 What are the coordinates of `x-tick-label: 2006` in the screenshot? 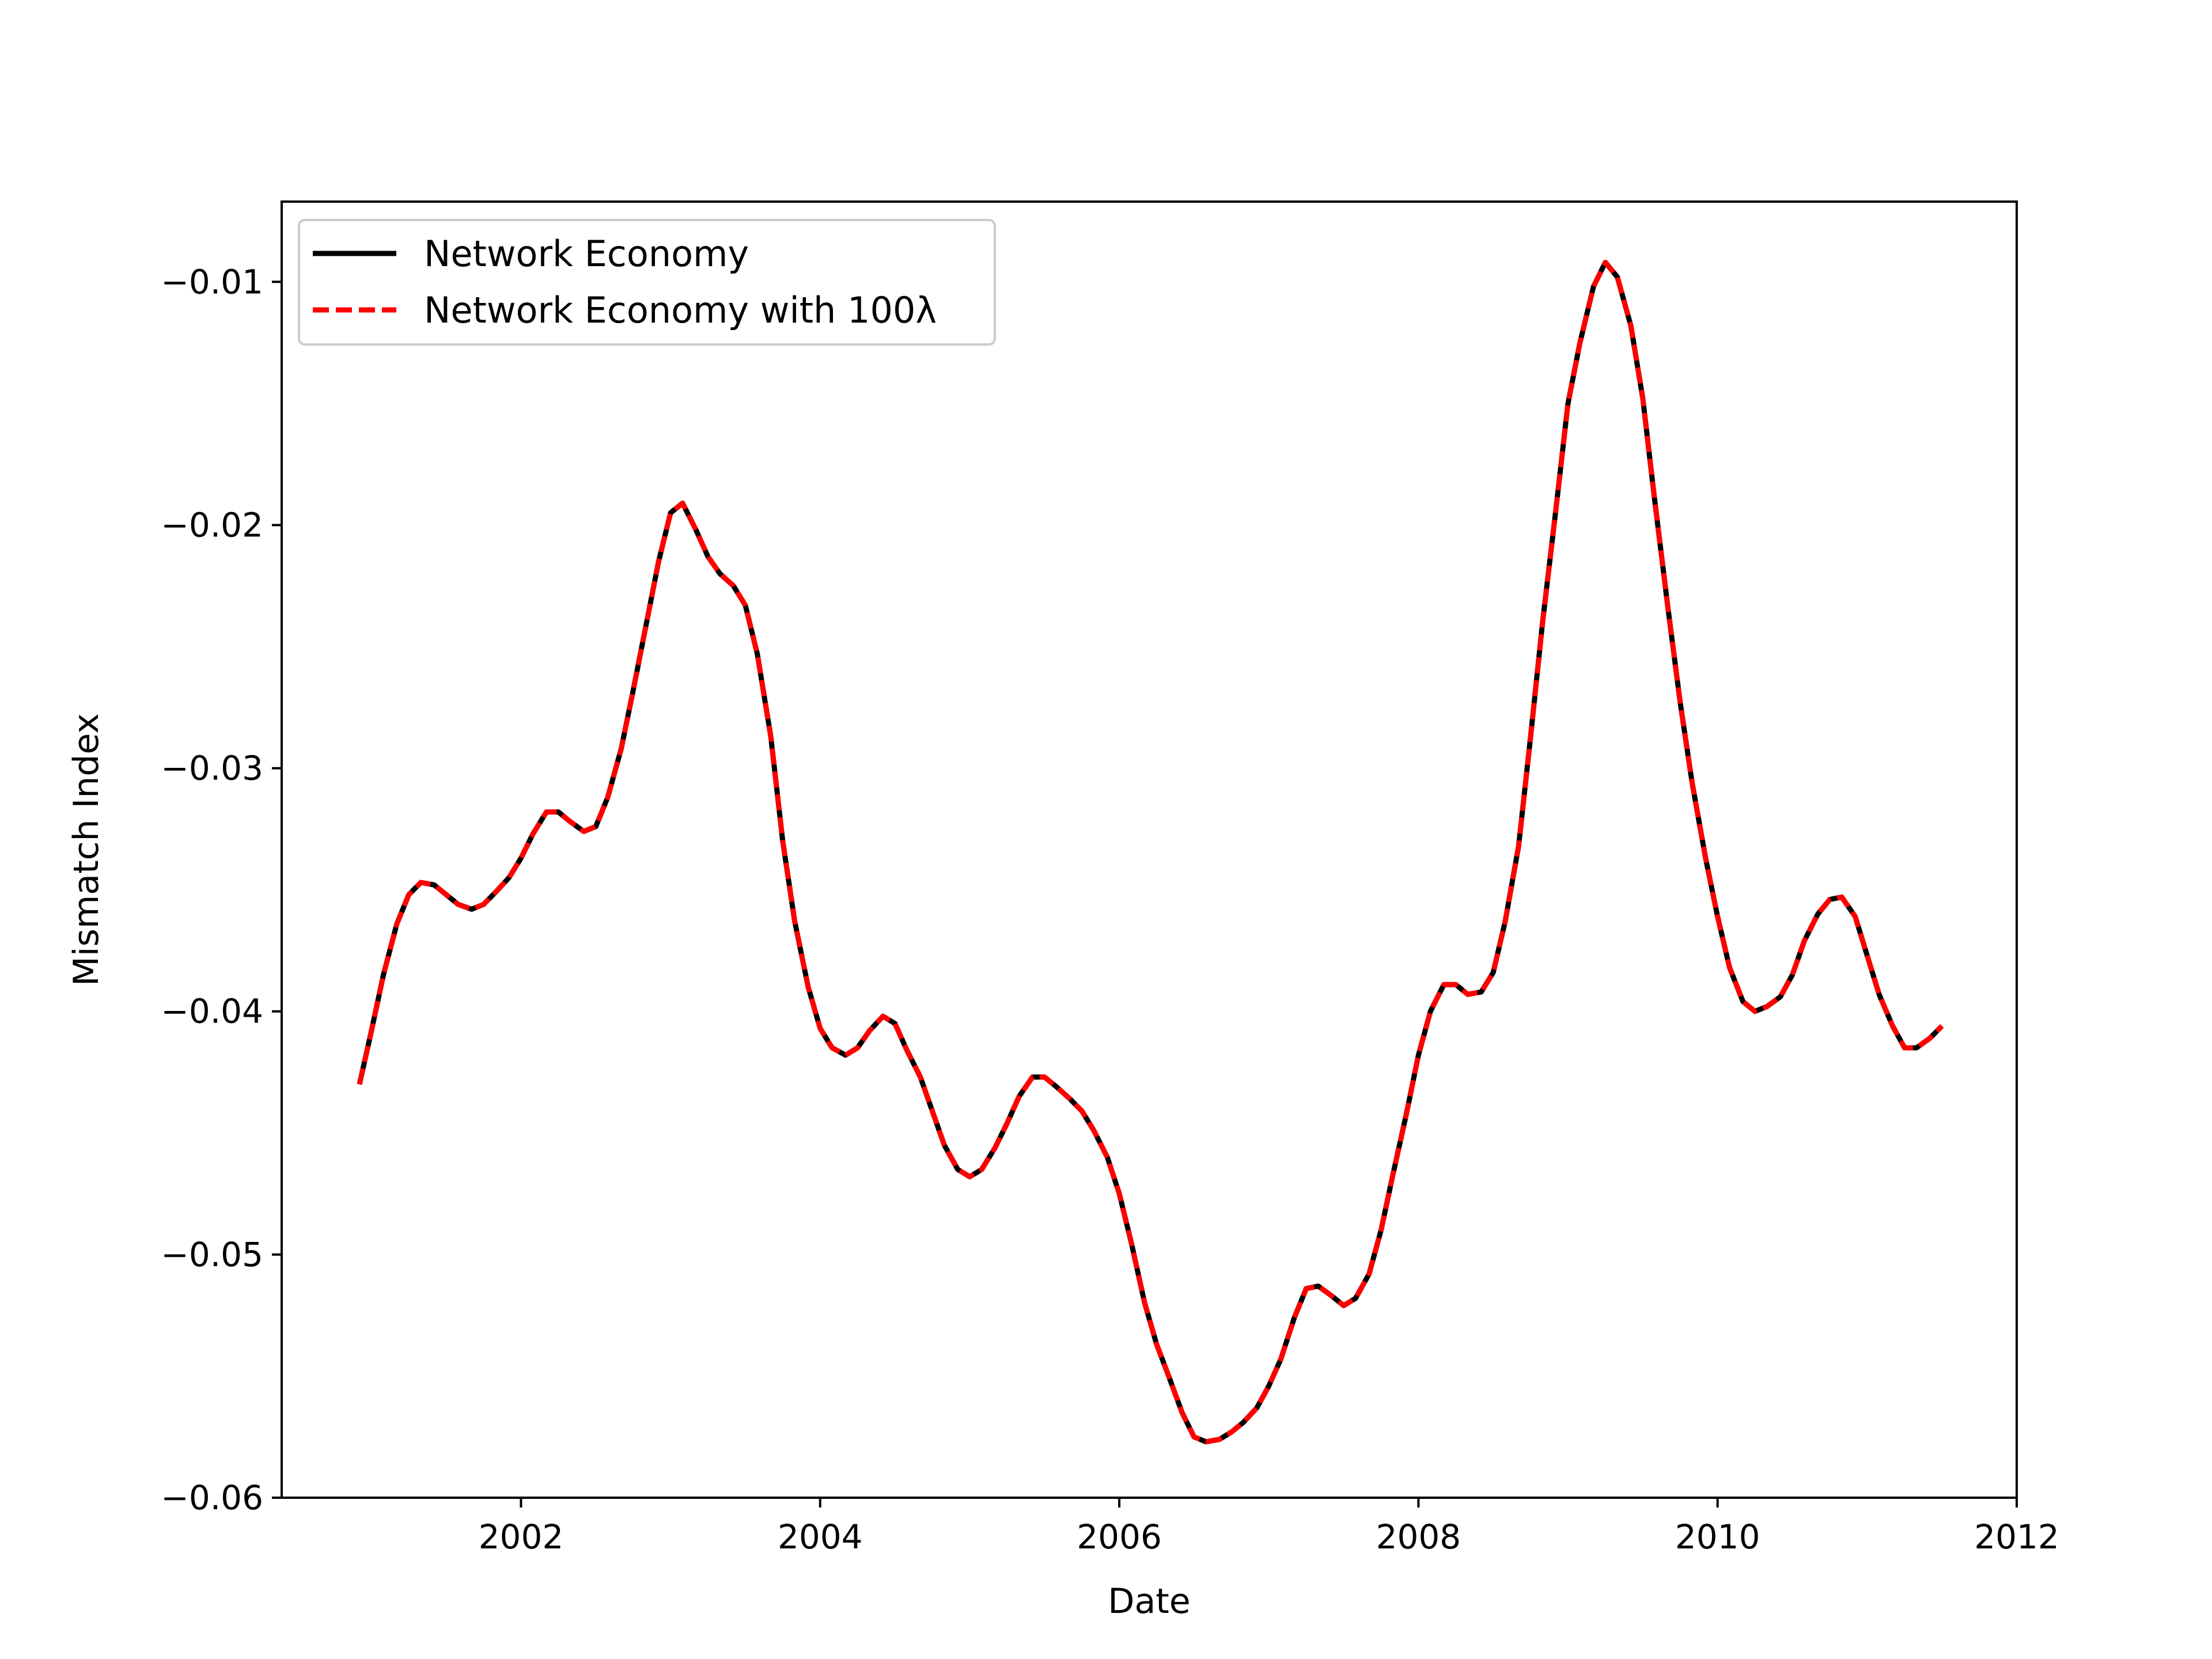 It's located at (1119, 1536).